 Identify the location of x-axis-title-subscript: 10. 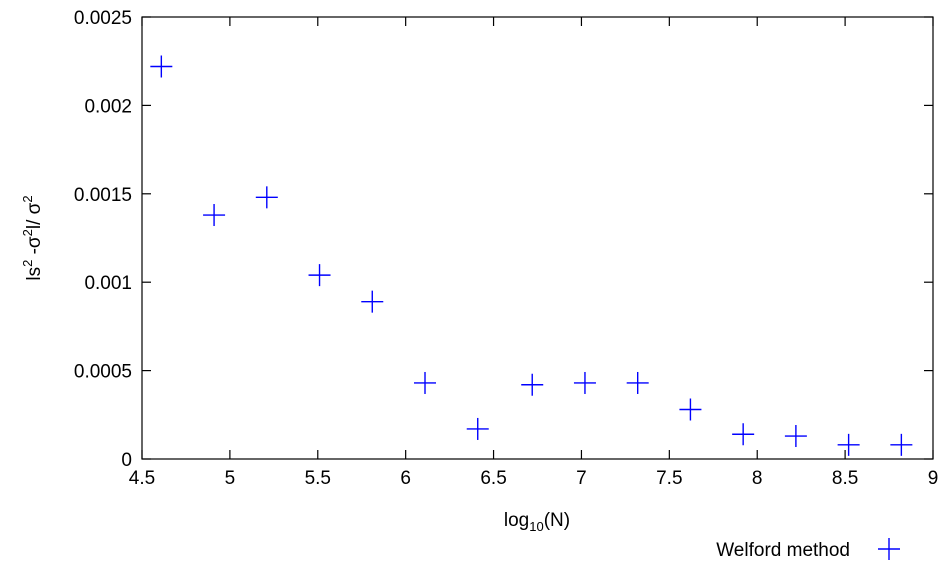
(536, 526).